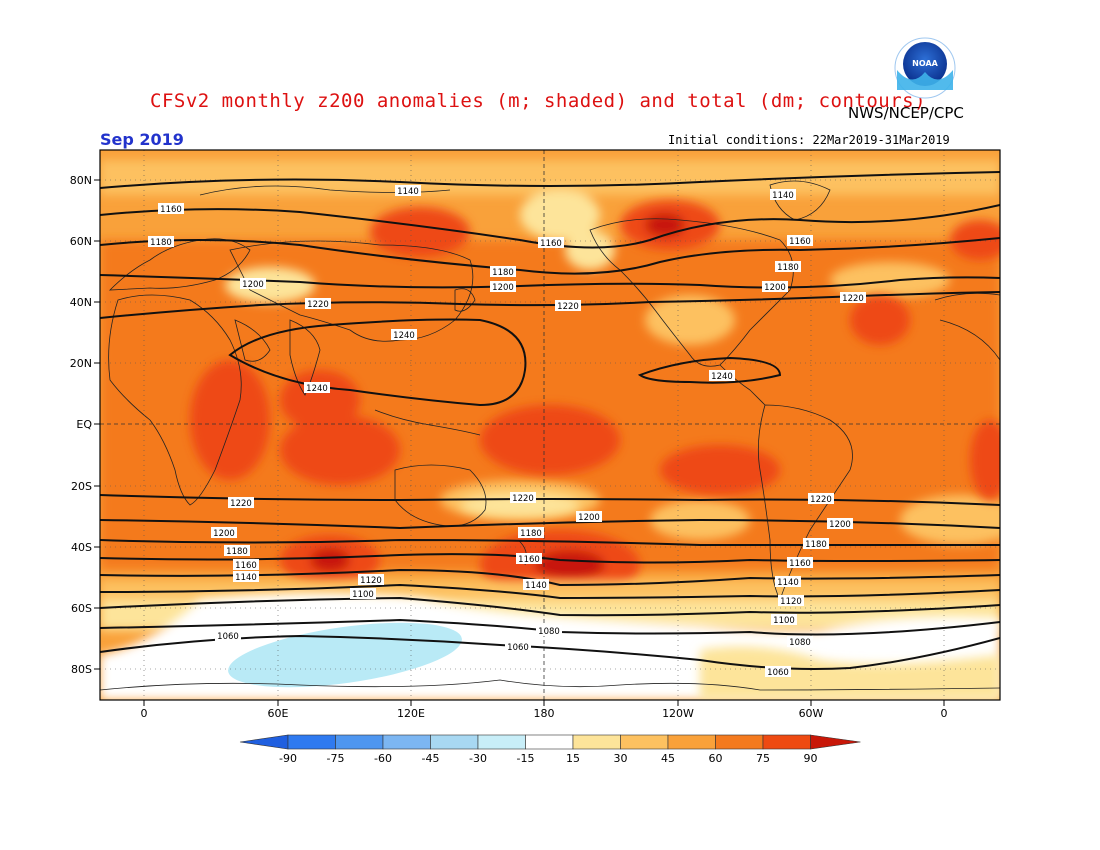  What do you see at coordinates (809, 140) in the screenshot?
I see `initial-conditions: Initial conditions: 22Mar2019-31Mar2019` at bounding box center [809, 140].